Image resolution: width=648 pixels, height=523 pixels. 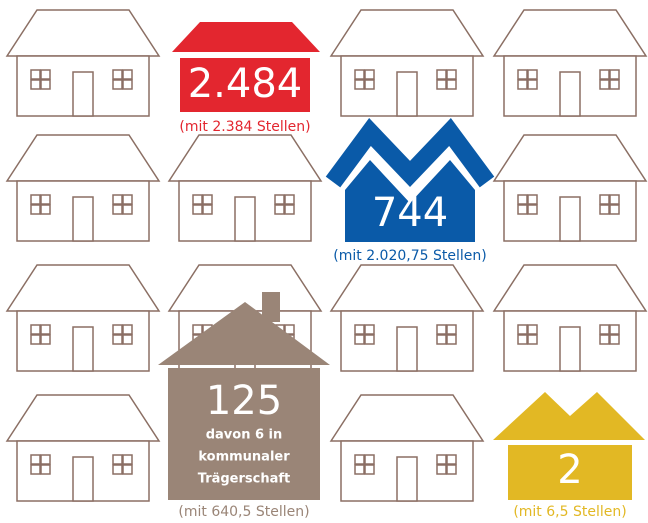 I want to click on chimney, so click(x=271, y=307).